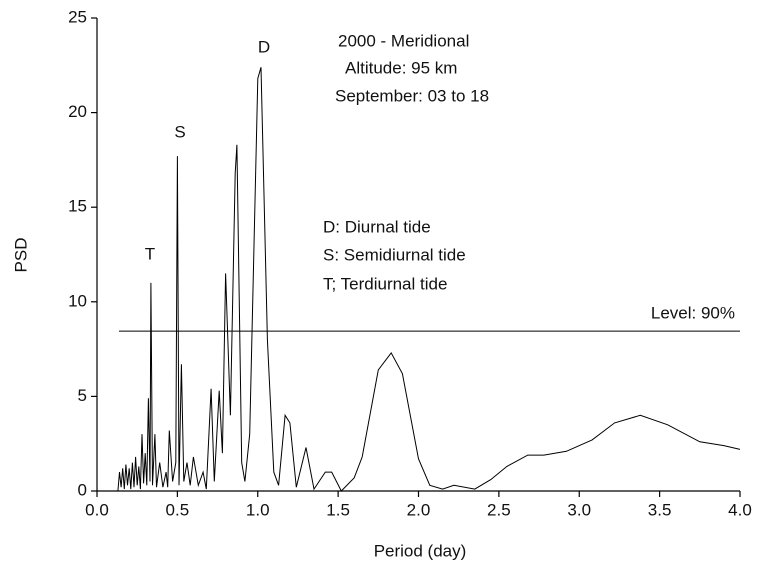  Describe the element at coordinates (693, 312) in the screenshot. I see `annotation: Level: 90%` at that location.